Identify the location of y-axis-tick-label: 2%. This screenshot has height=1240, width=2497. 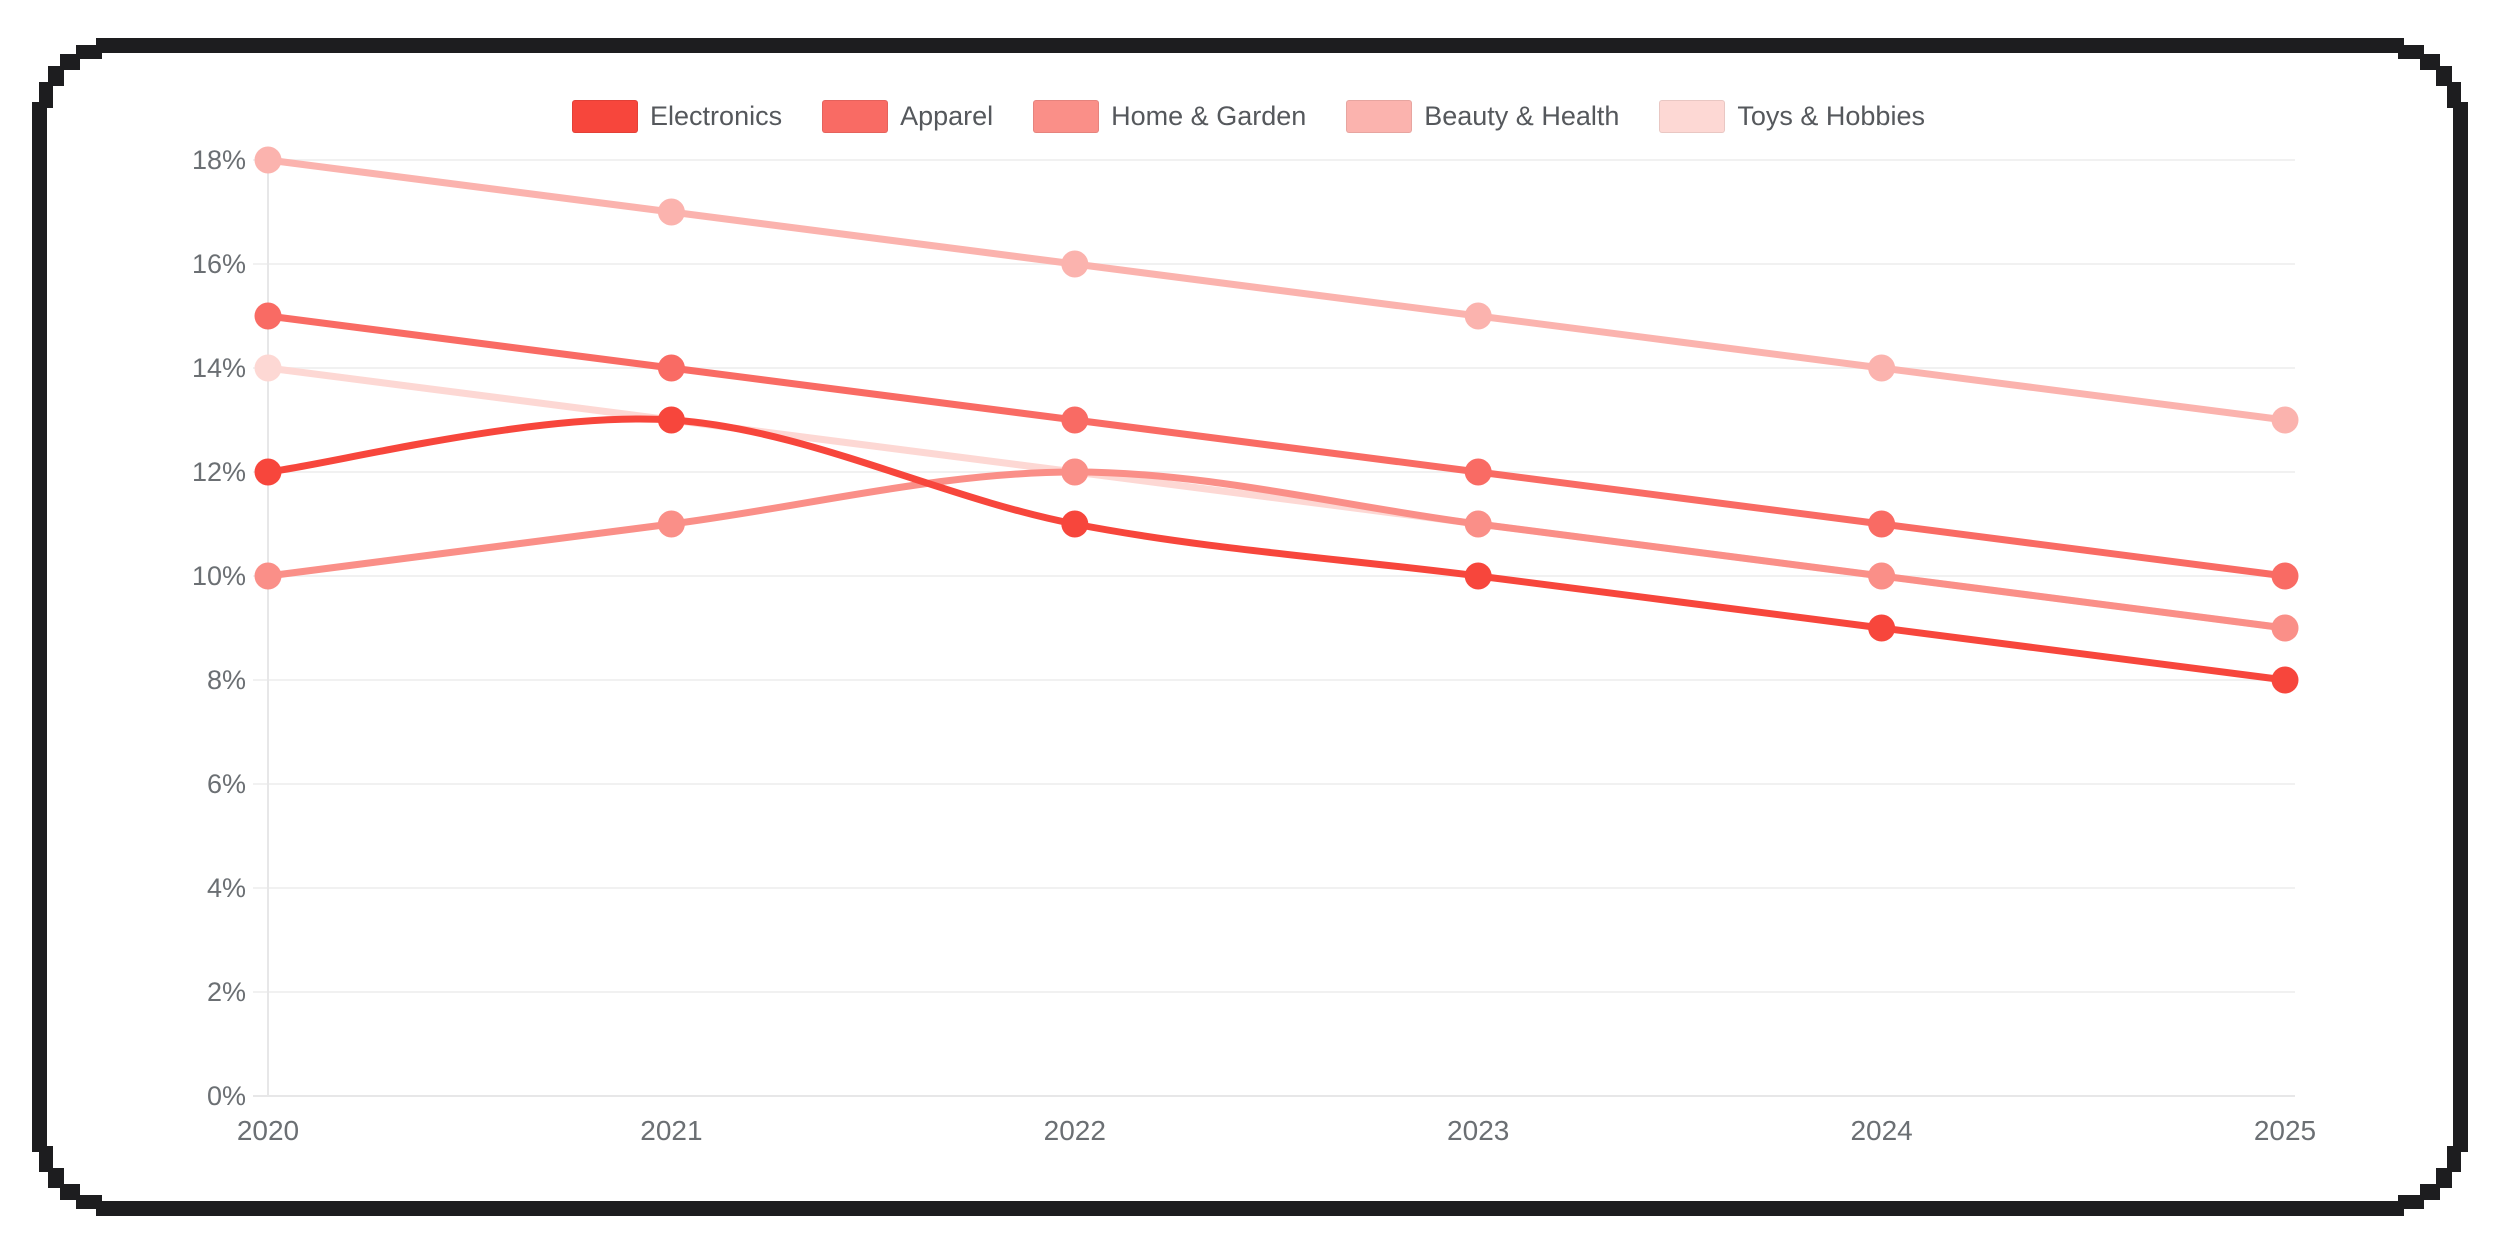
(226, 992).